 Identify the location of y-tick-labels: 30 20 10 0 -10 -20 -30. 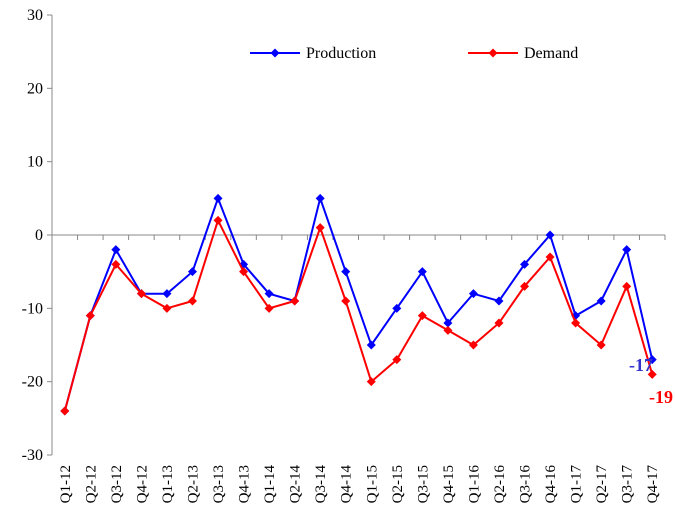
(32, 235).